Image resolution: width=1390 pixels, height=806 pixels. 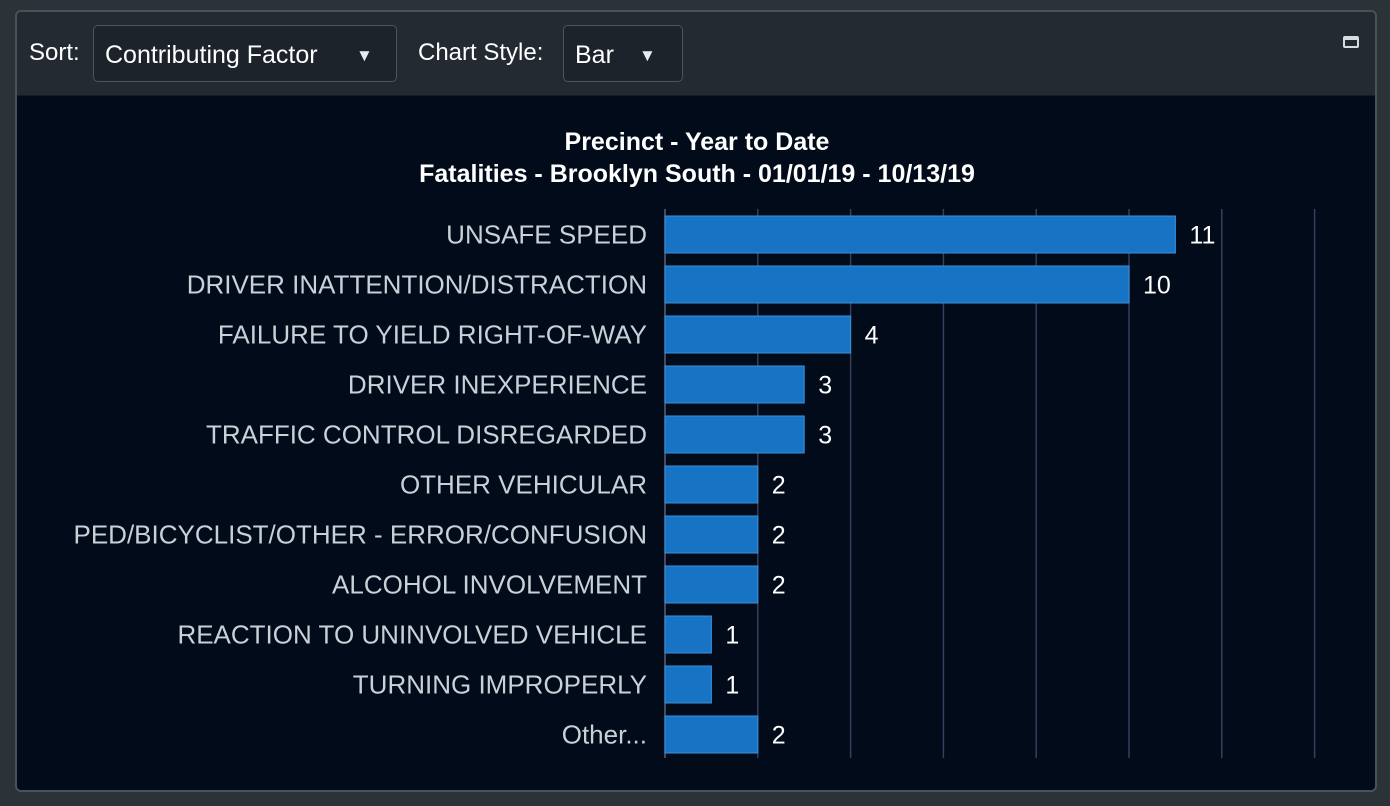 I want to click on sort-dropdown: Contributing Factor ▼, so click(x=245, y=53).